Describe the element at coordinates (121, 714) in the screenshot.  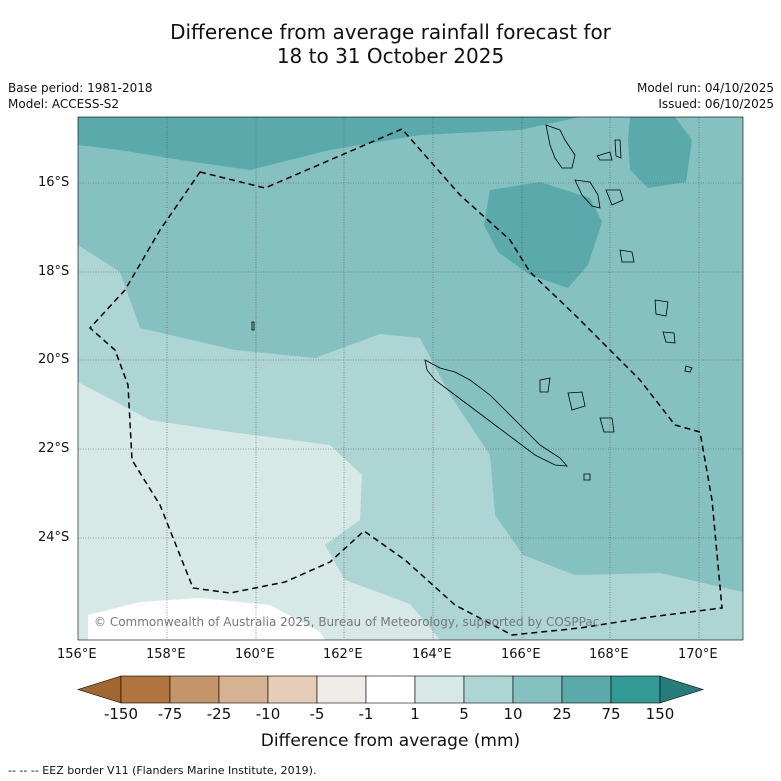
I see `colorbar-label: -150` at that location.